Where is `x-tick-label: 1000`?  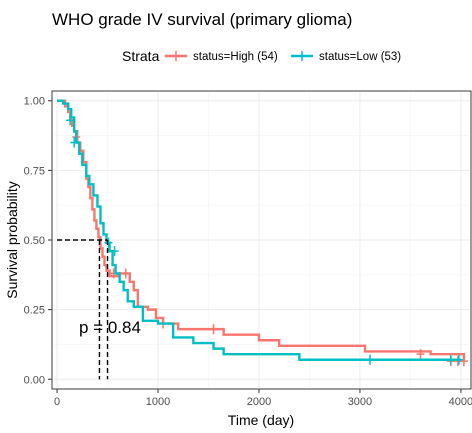 x-tick-label: 1000 is located at coordinates (158, 402).